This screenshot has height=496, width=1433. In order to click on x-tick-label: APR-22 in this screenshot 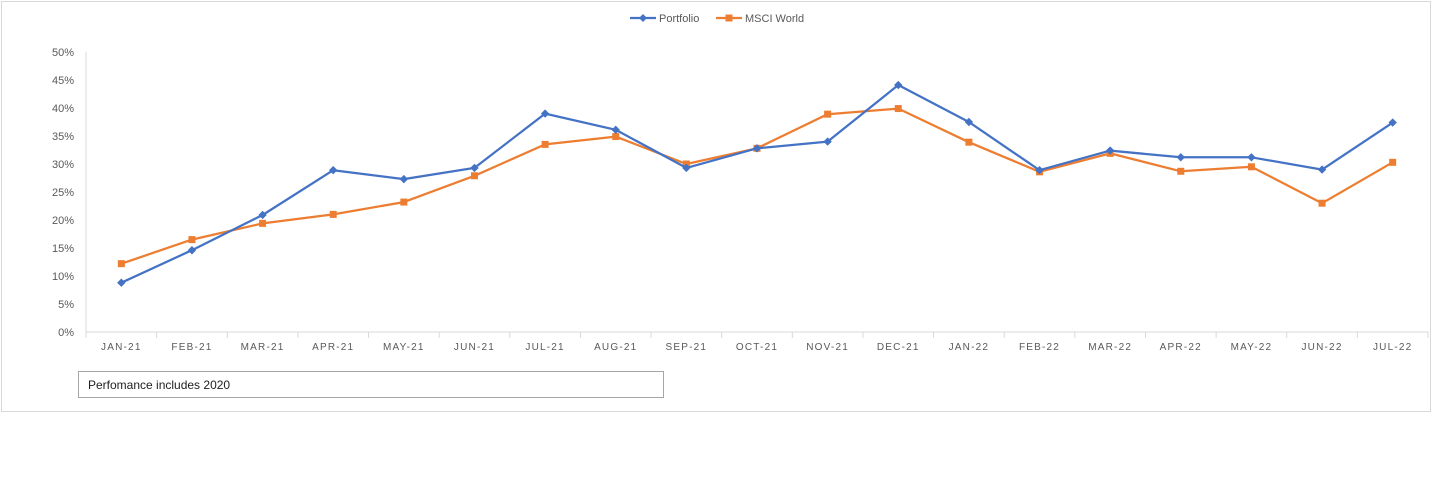, I will do `click(1181, 347)`.